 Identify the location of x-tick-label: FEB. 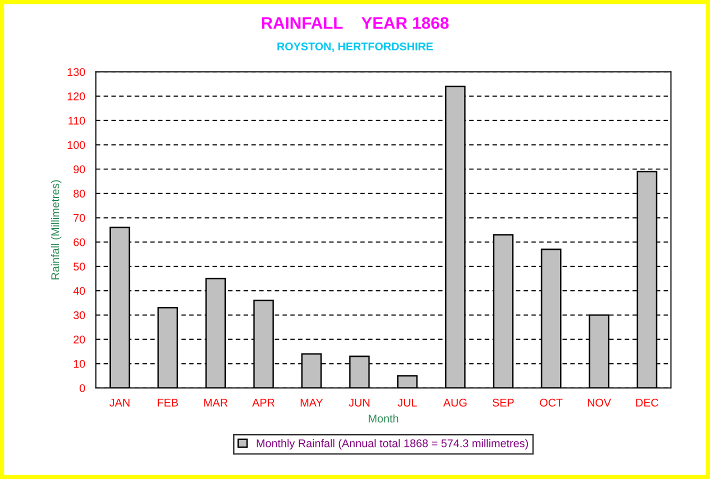
(168, 402).